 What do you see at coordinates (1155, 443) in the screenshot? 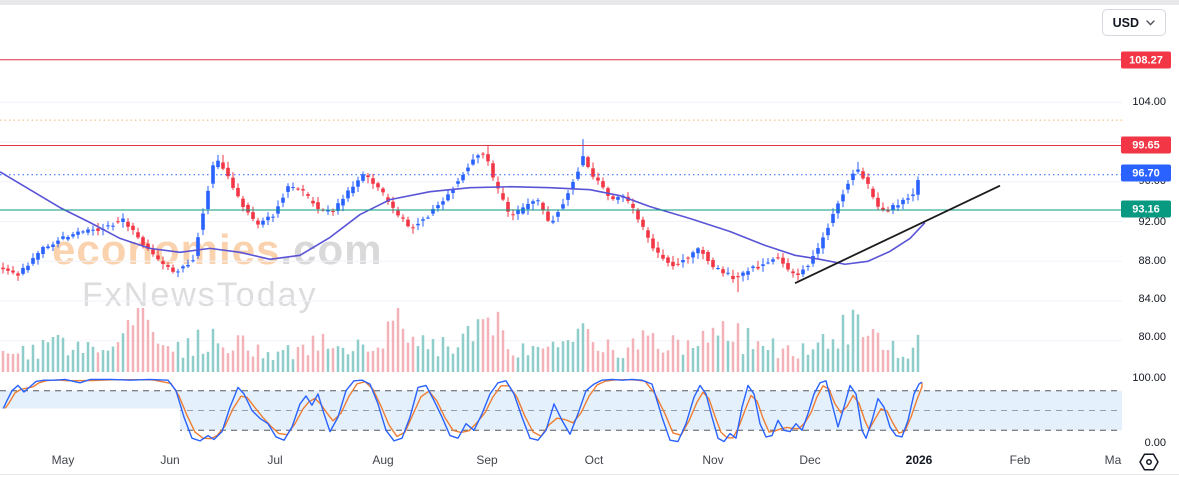
I see `oscillator-axis-label: 0.00` at bounding box center [1155, 443].